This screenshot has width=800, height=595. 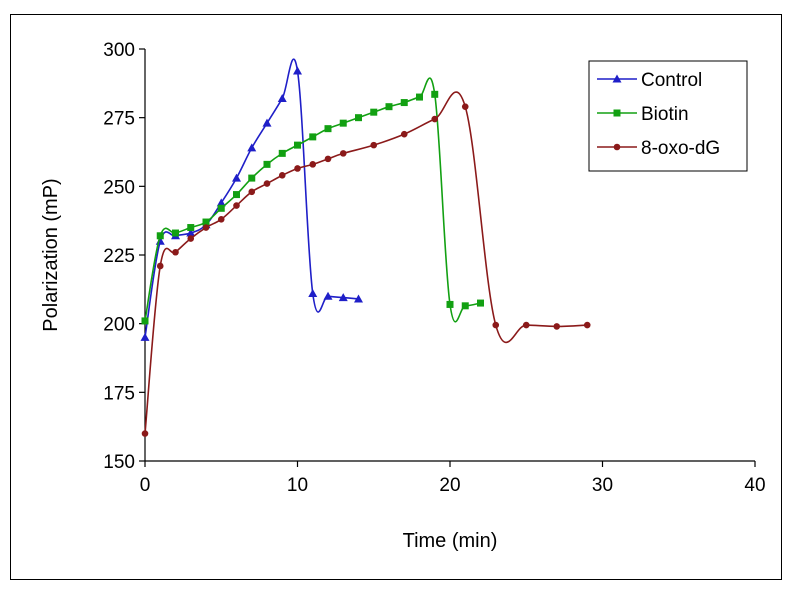 What do you see at coordinates (665, 114) in the screenshot?
I see `legend-label: Biotin` at bounding box center [665, 114].